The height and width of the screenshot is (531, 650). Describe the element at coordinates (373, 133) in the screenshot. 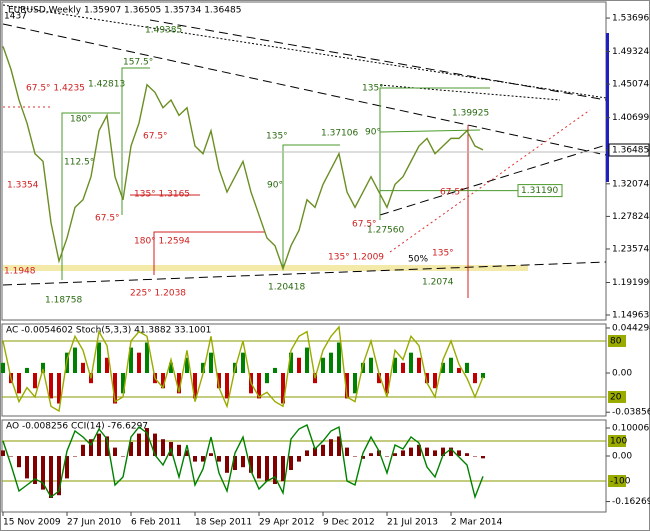

I see `annotation: 90°` at that location.